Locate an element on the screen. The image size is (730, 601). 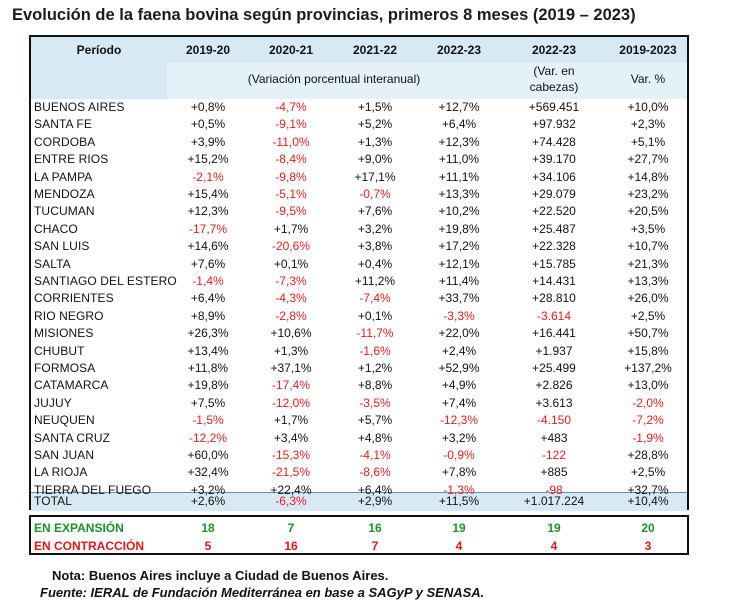
table-cell: -2,1% is located at coordinates (208, 176).